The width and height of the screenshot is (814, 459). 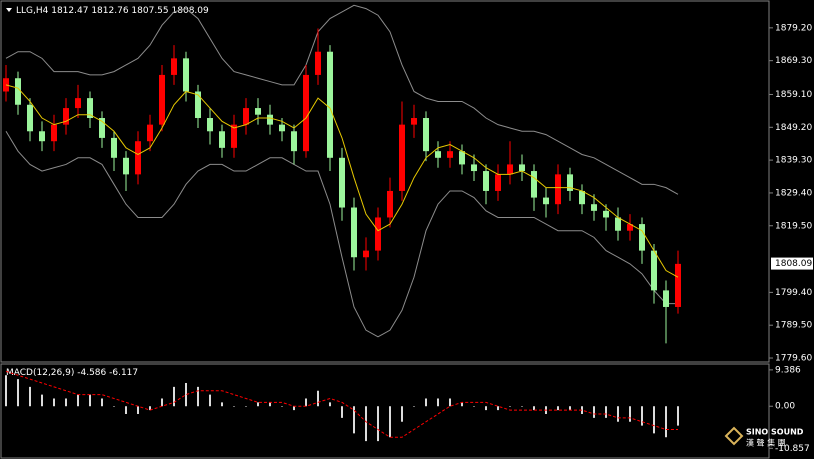 I want to click on y-tick-label: 1839.30, so click(x=793, y=161).